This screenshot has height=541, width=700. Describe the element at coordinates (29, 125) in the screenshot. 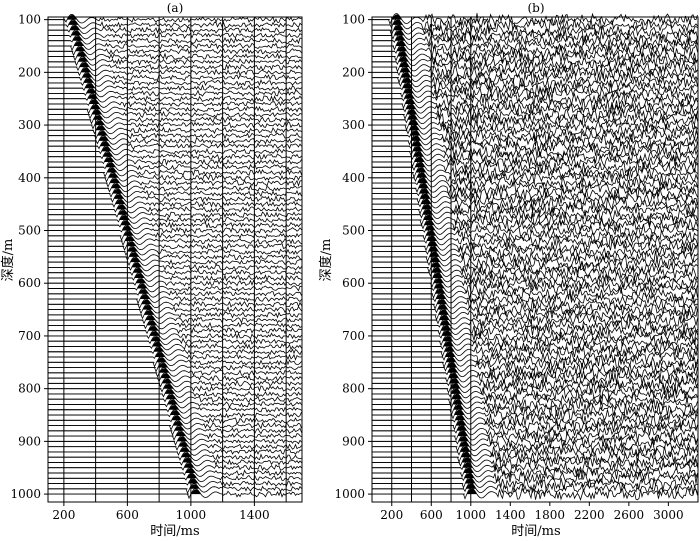

I see `y-tick-label: 300` at that location.